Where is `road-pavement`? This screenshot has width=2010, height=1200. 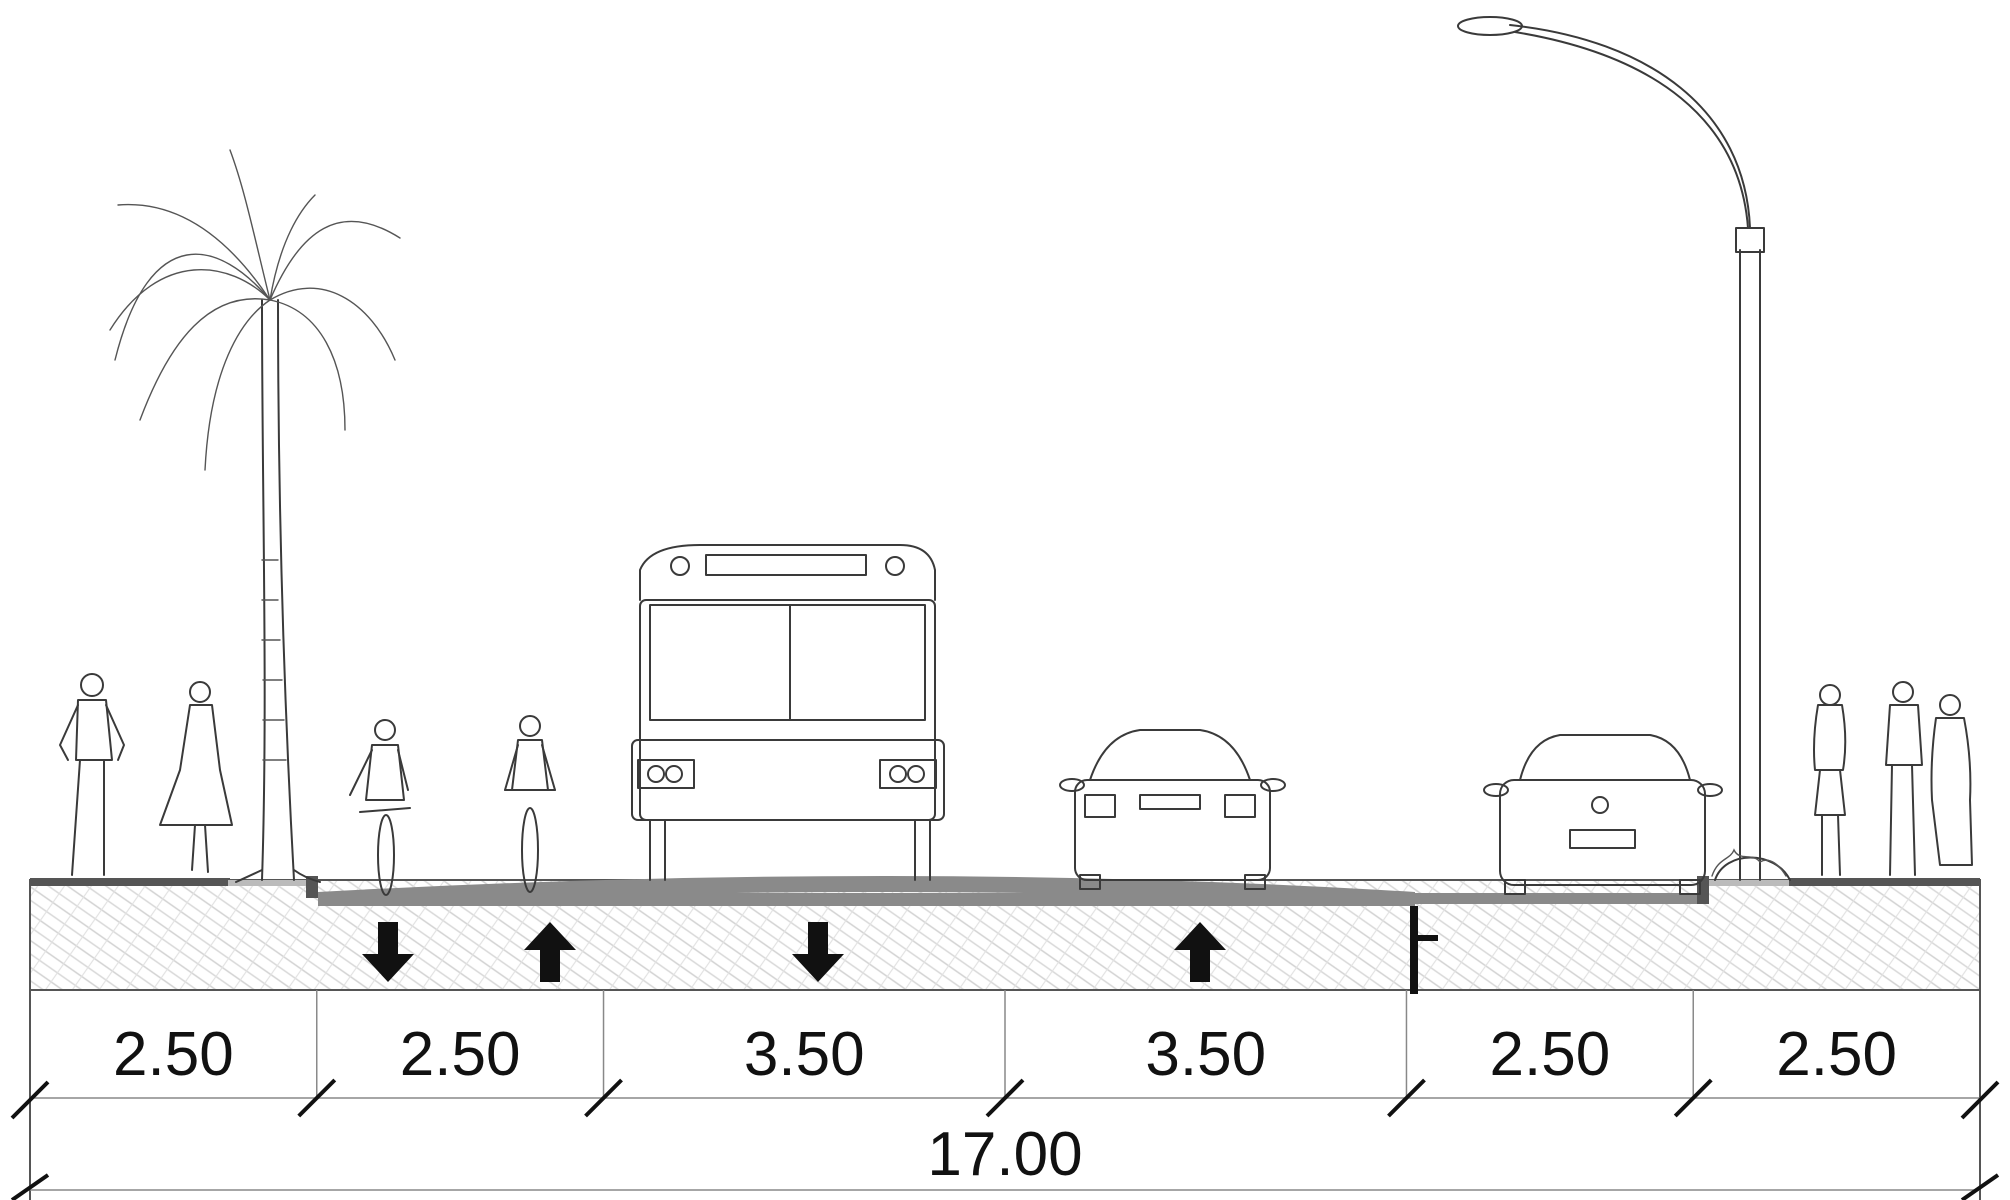
road-pavement is located at coordinates (866, 891).